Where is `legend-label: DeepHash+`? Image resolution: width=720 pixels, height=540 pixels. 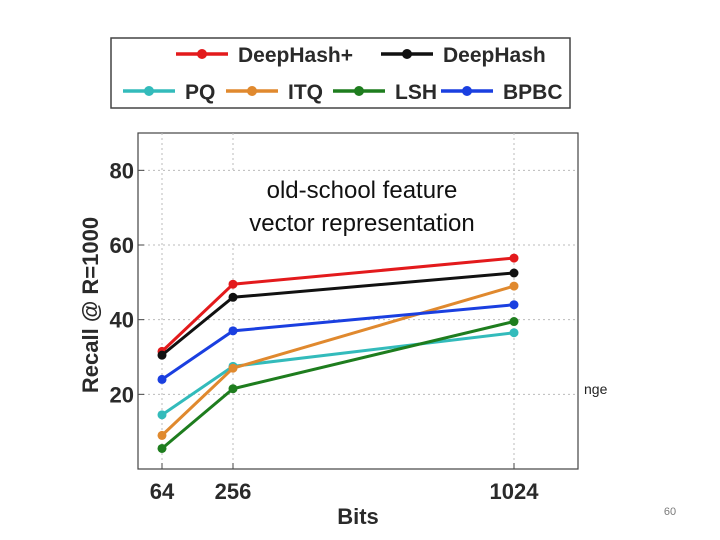 legend-label: DeepHash+ is located at coordinates (295, 55).